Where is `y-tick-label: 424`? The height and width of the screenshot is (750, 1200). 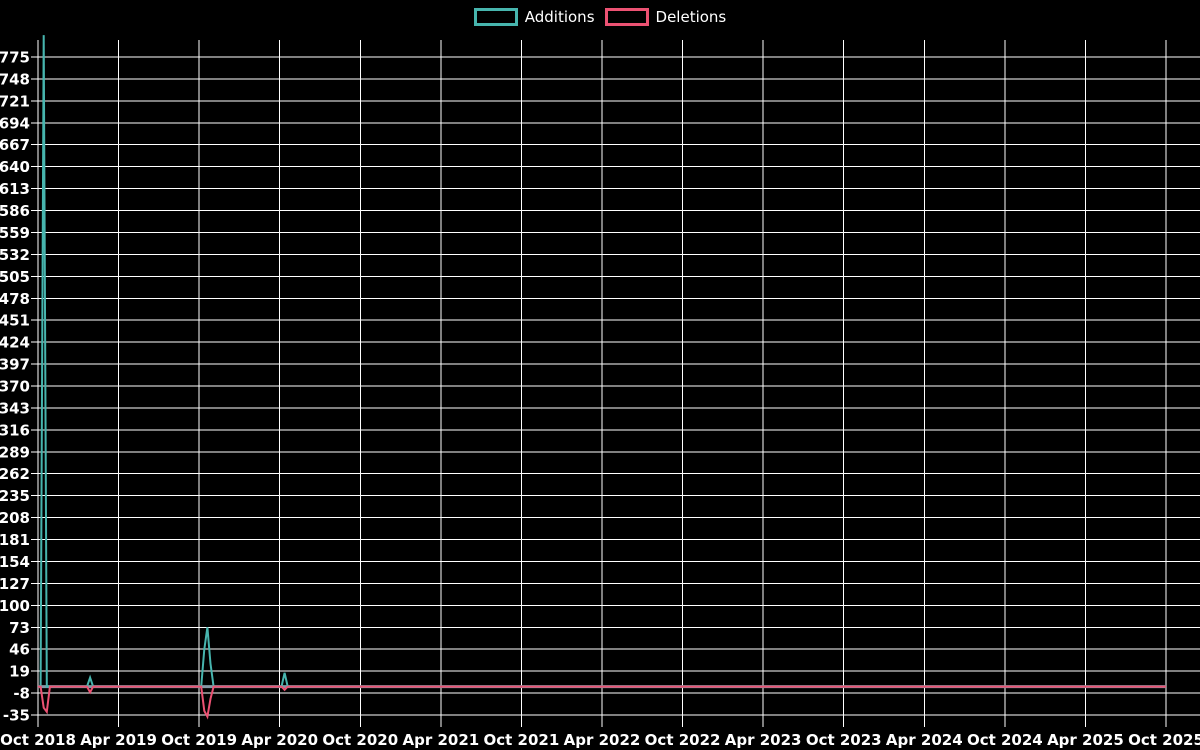 y-tick-label: 424 is located at coordinates (15, 343).